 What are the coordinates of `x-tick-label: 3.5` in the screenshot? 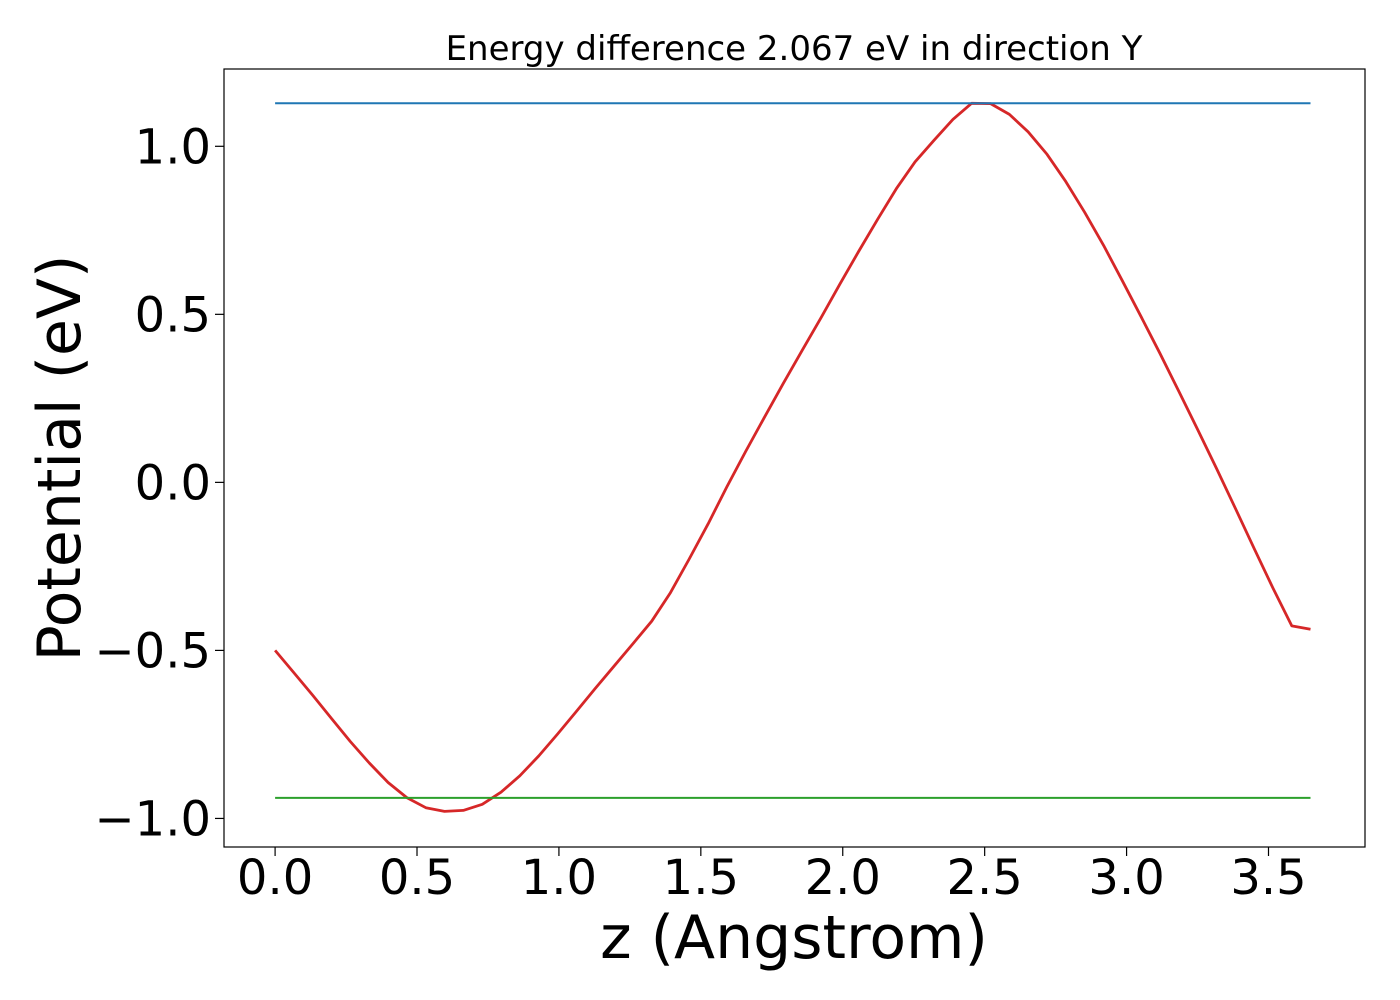 It's located at (1268, 878).